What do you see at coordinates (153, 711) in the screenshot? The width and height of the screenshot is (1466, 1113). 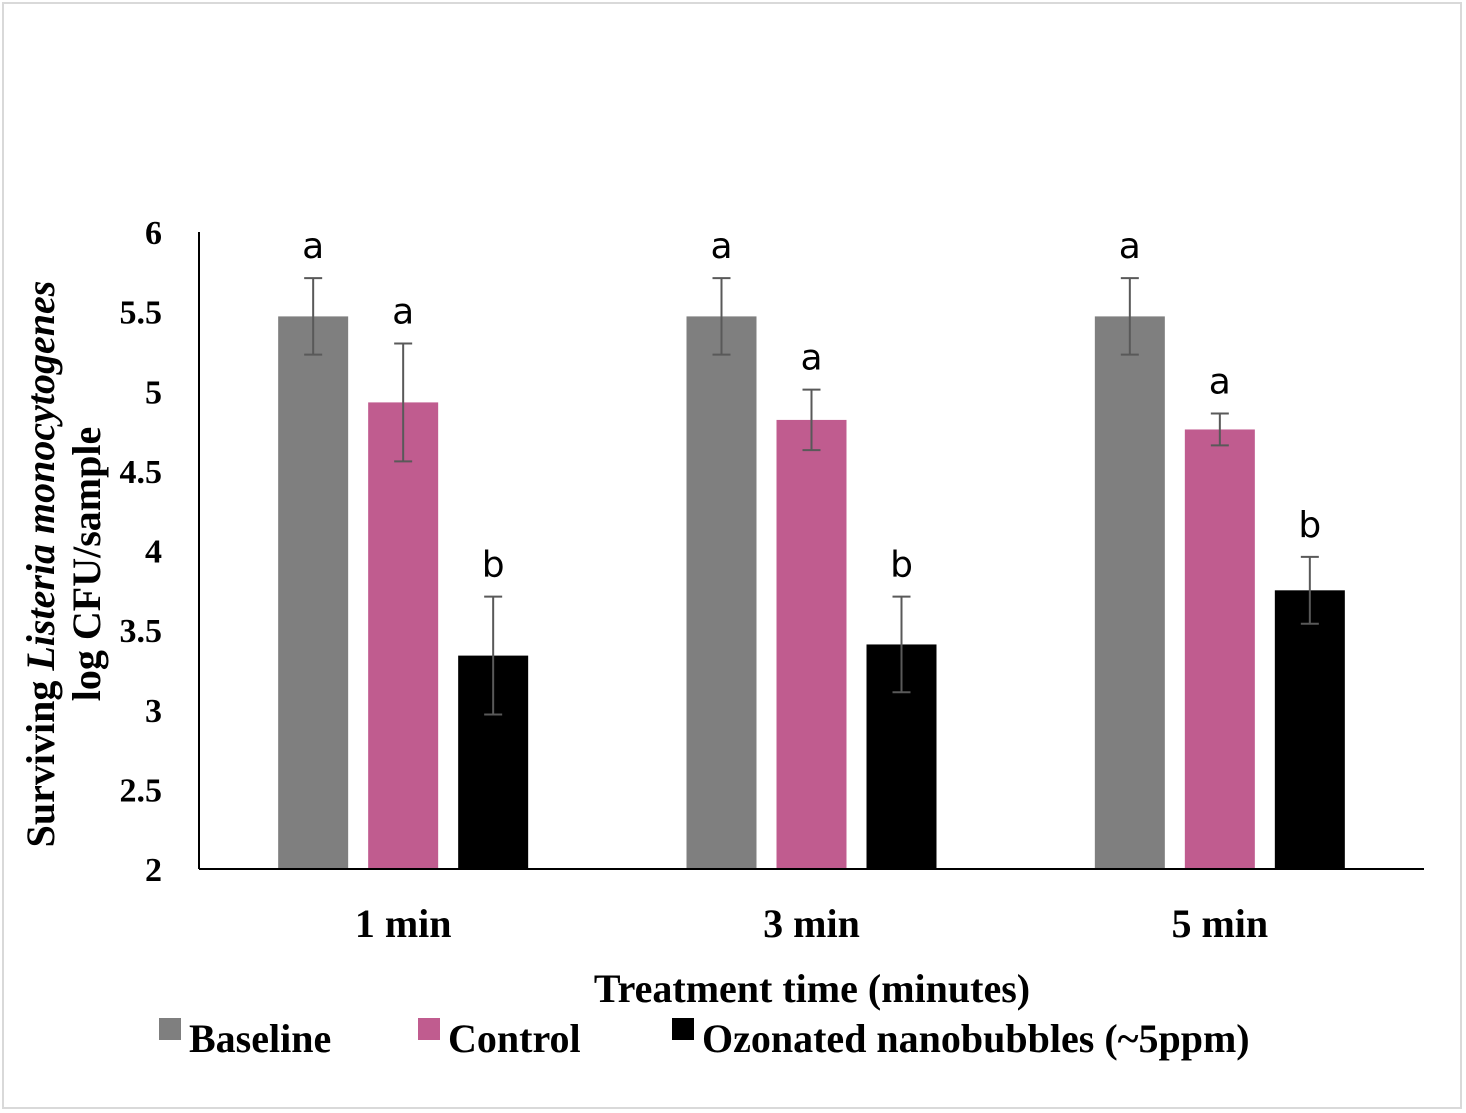 I see `y-tick-label: 3` at bounding box center [153, 711].